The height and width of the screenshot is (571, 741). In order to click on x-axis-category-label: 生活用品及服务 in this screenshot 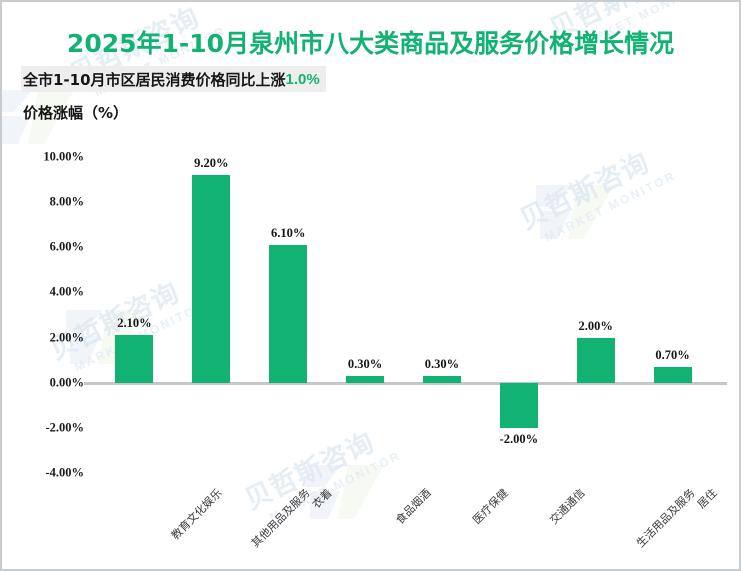, I will do `click(665, 518)`.